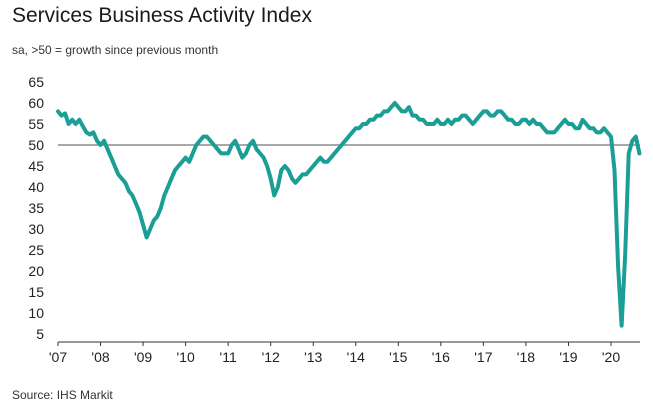 This screenshot has width=653, height=413. What do you see at coordinates (36, 124) in the screenshot?
I see `y-tick-label: 55` at bounding box center [36, 124].